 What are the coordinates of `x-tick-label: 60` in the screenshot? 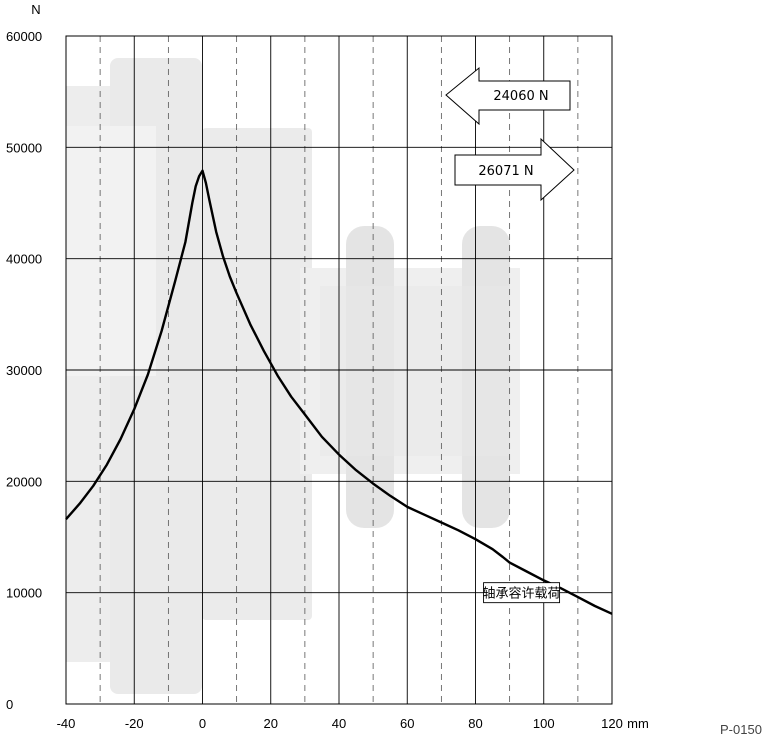 It's located at (407, 723).